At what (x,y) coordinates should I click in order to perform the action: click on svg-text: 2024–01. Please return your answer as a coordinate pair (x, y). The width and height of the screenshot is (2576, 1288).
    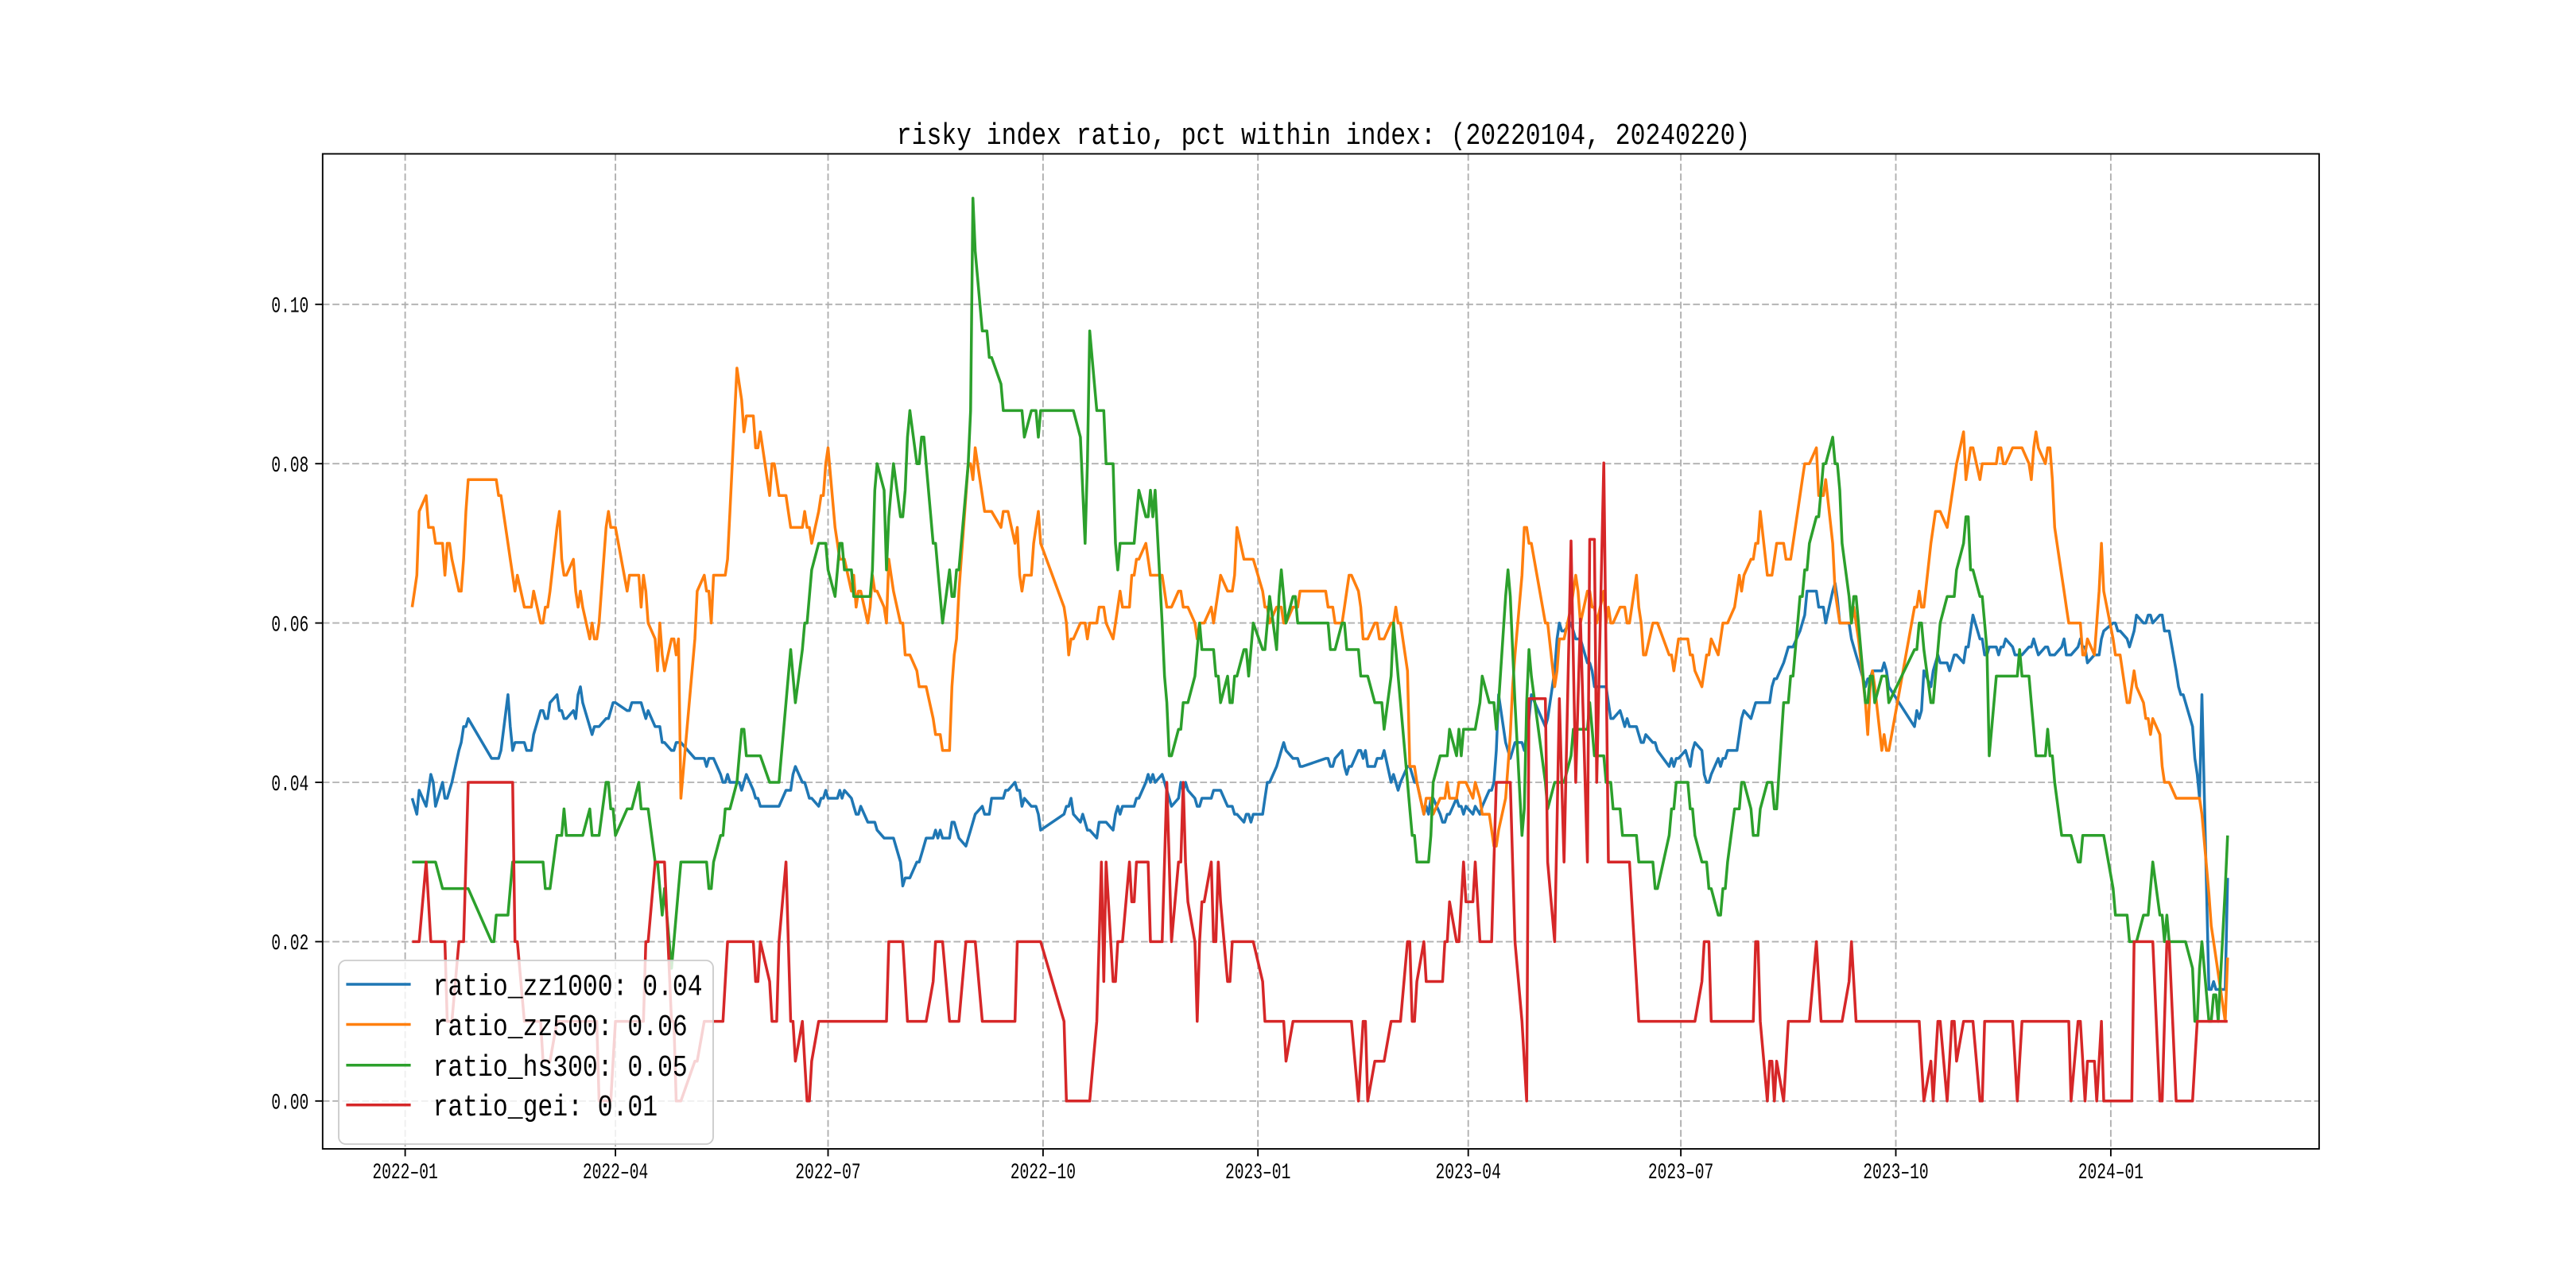
    Looking at the image, I should click on (2110, 1173).